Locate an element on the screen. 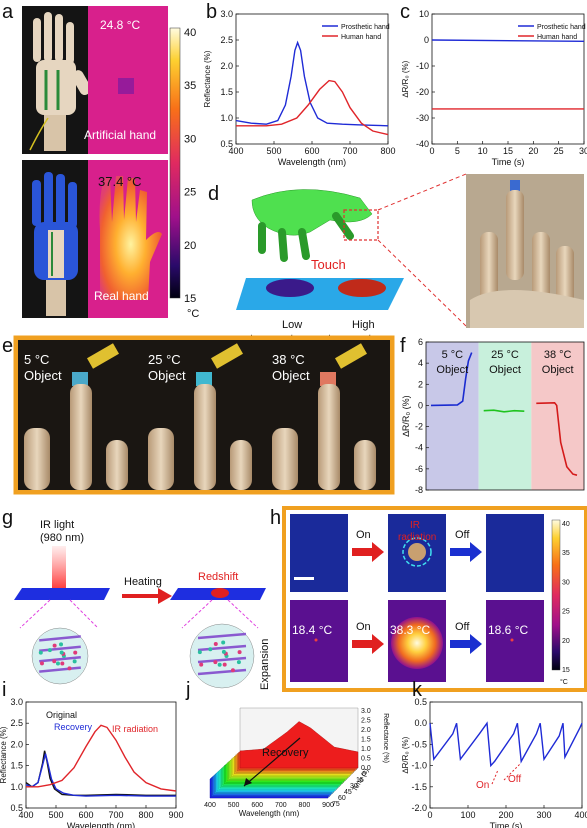  on-arrow-bottom is located at coordinates (368, 644).